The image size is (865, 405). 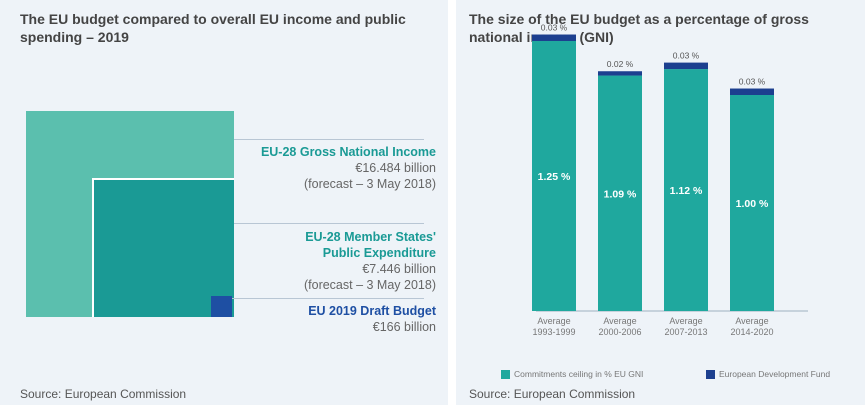 I want to click on public-expenditure-label-line1: EU-28 Member States', so click(x=370, y=237).